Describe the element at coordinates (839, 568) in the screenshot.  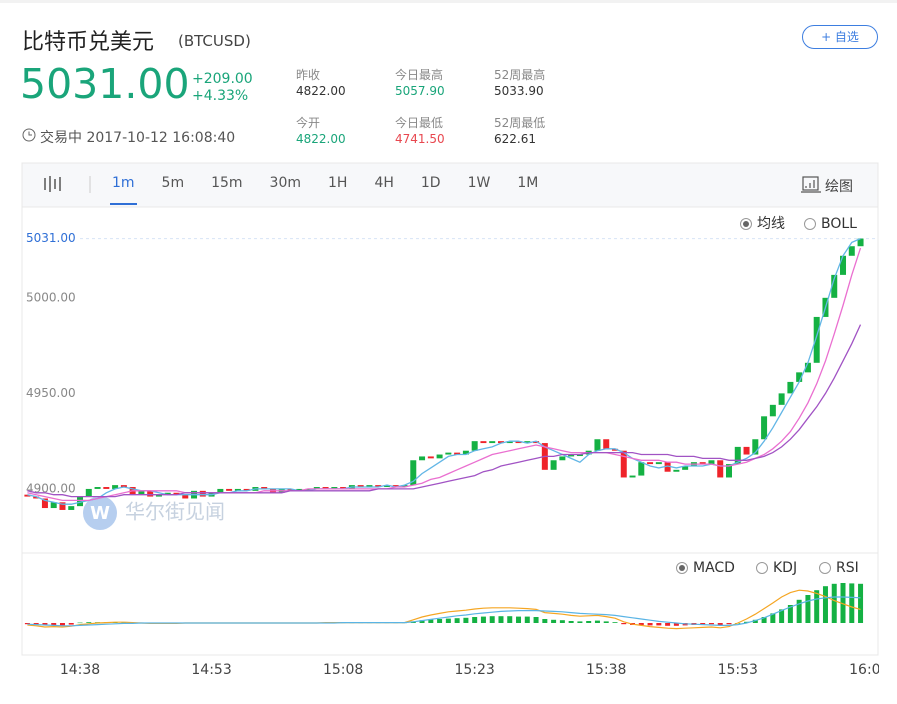
I see `indicator-option: RSI` at that location.